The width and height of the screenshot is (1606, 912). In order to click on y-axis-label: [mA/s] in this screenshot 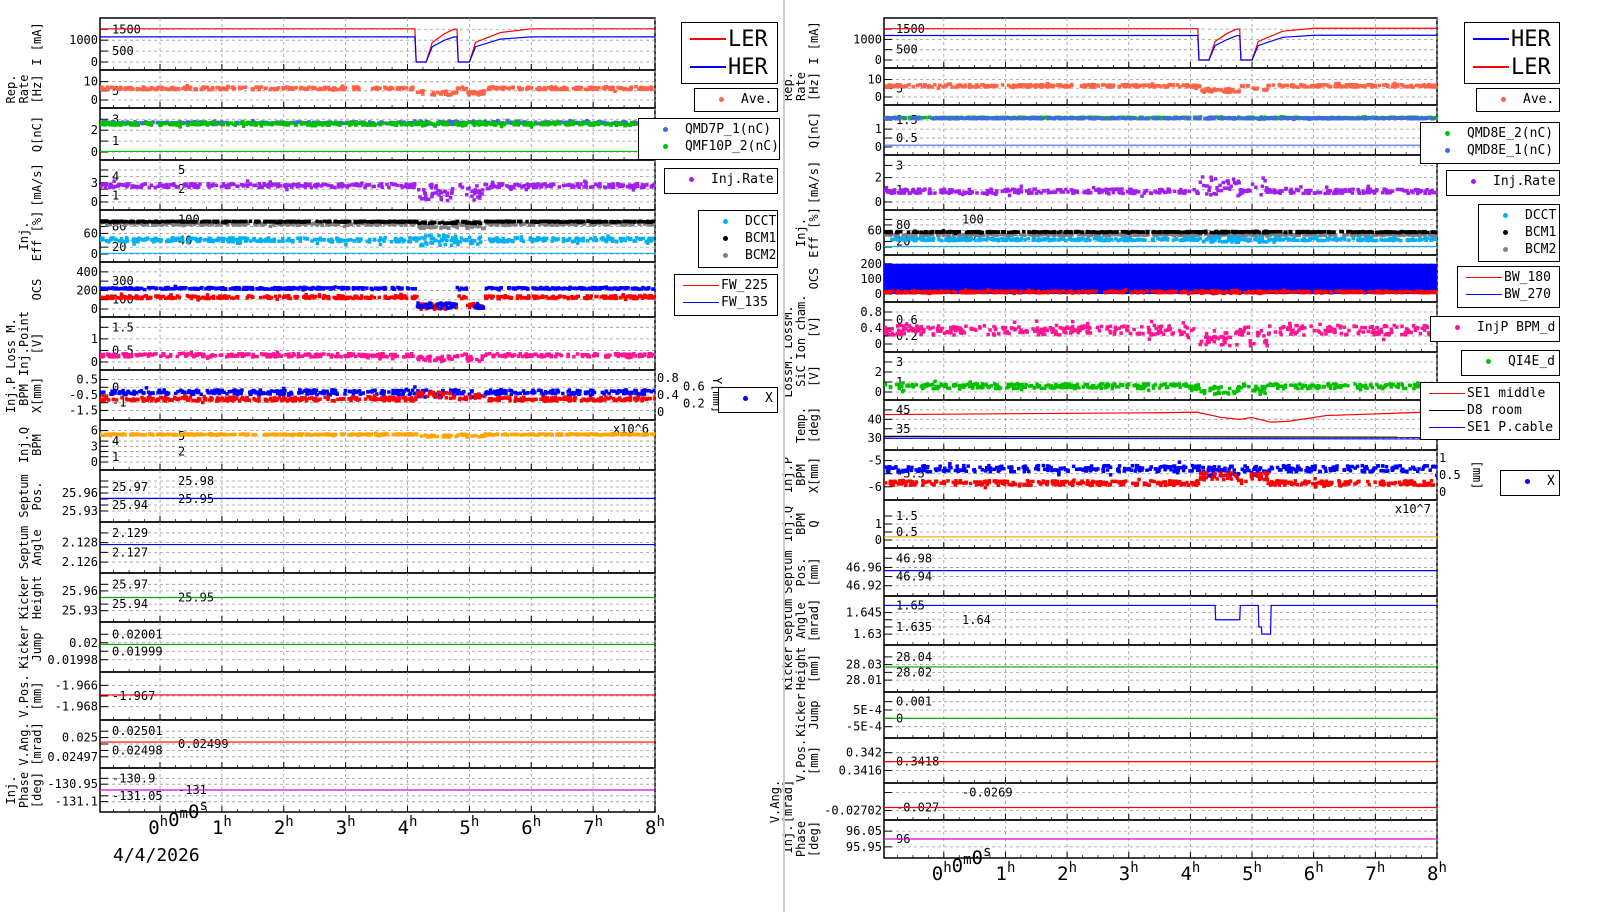, I will do `click(37, 184)`.